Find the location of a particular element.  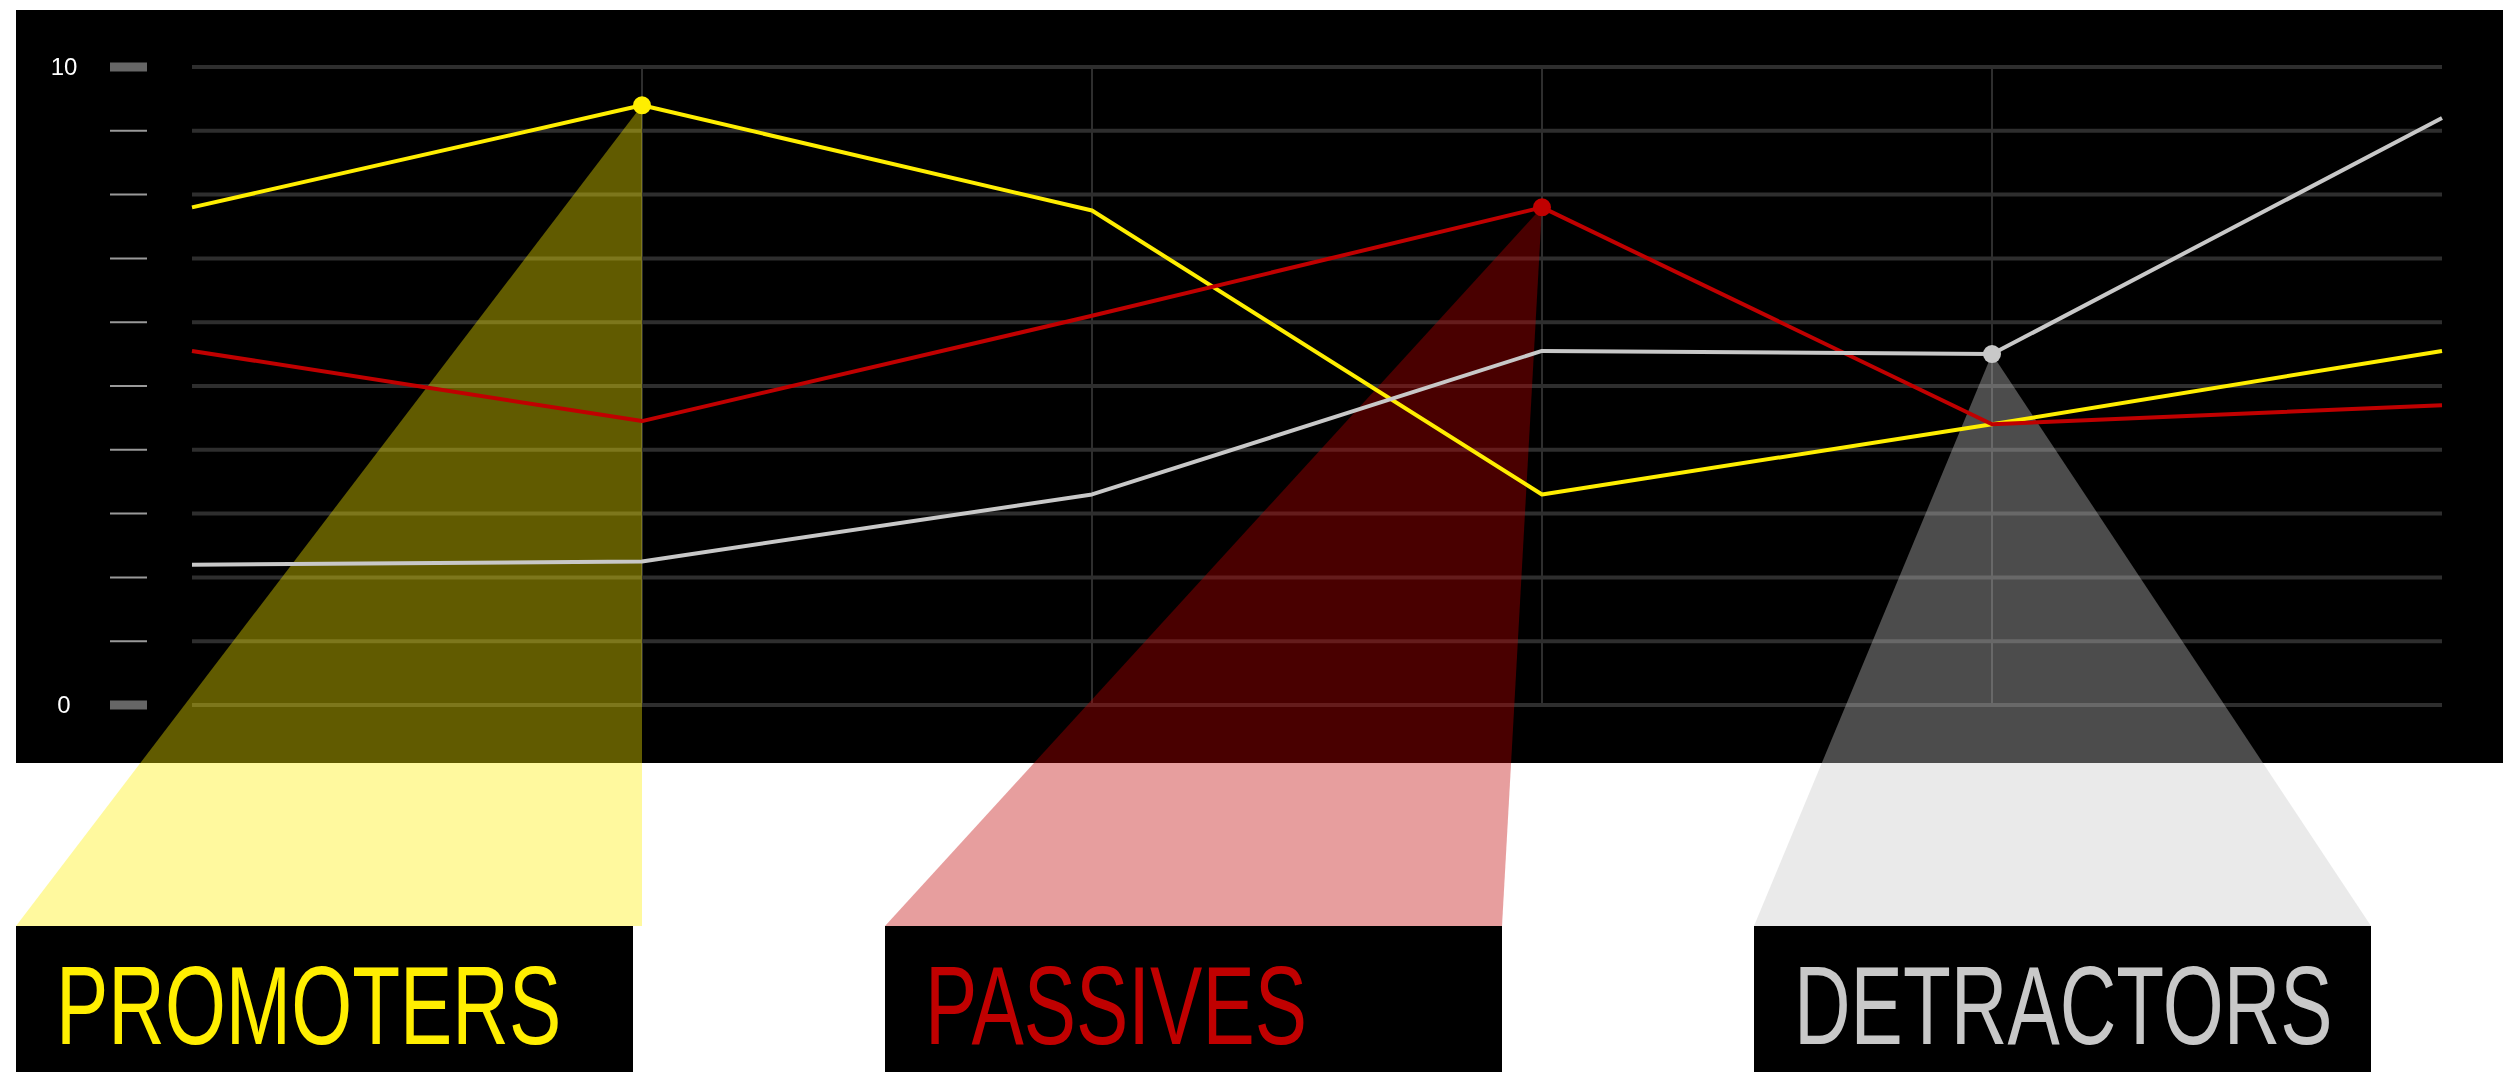

y-tick-label: 10 is located at coordinates (64, 67).